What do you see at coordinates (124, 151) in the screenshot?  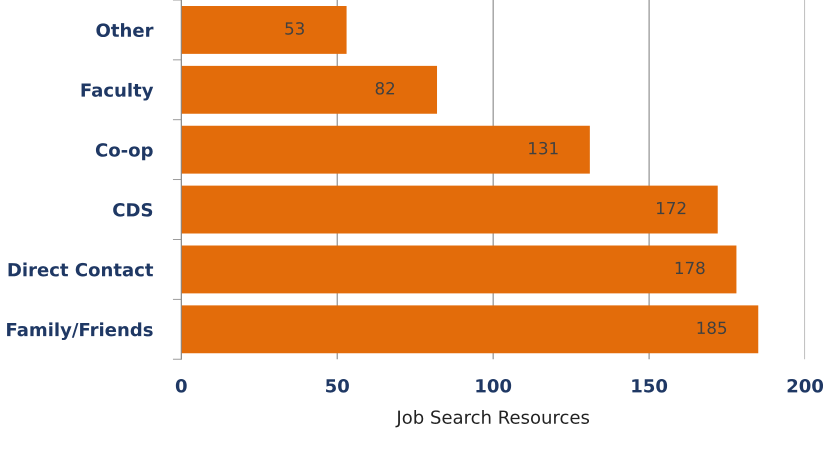 I see `y-tick-label: Co-op` at bounding box center [124, 151].